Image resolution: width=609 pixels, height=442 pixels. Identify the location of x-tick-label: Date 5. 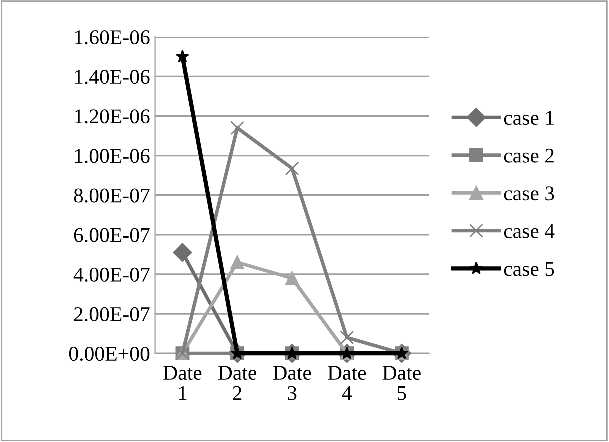
(401, 383).